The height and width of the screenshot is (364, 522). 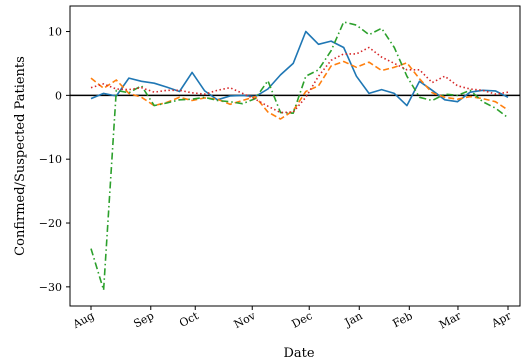 What do you see at coordinates (245, 320) in the screenshot?
I see `x-tick-label: Nov` at bounding box center [245, 320].